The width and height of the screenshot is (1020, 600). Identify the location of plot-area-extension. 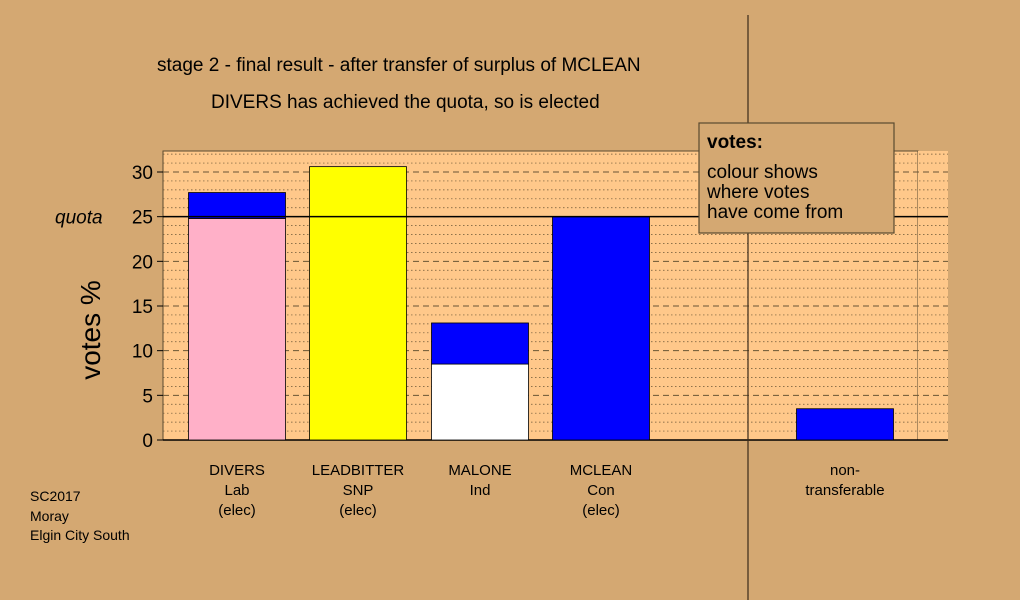
(933, 295).